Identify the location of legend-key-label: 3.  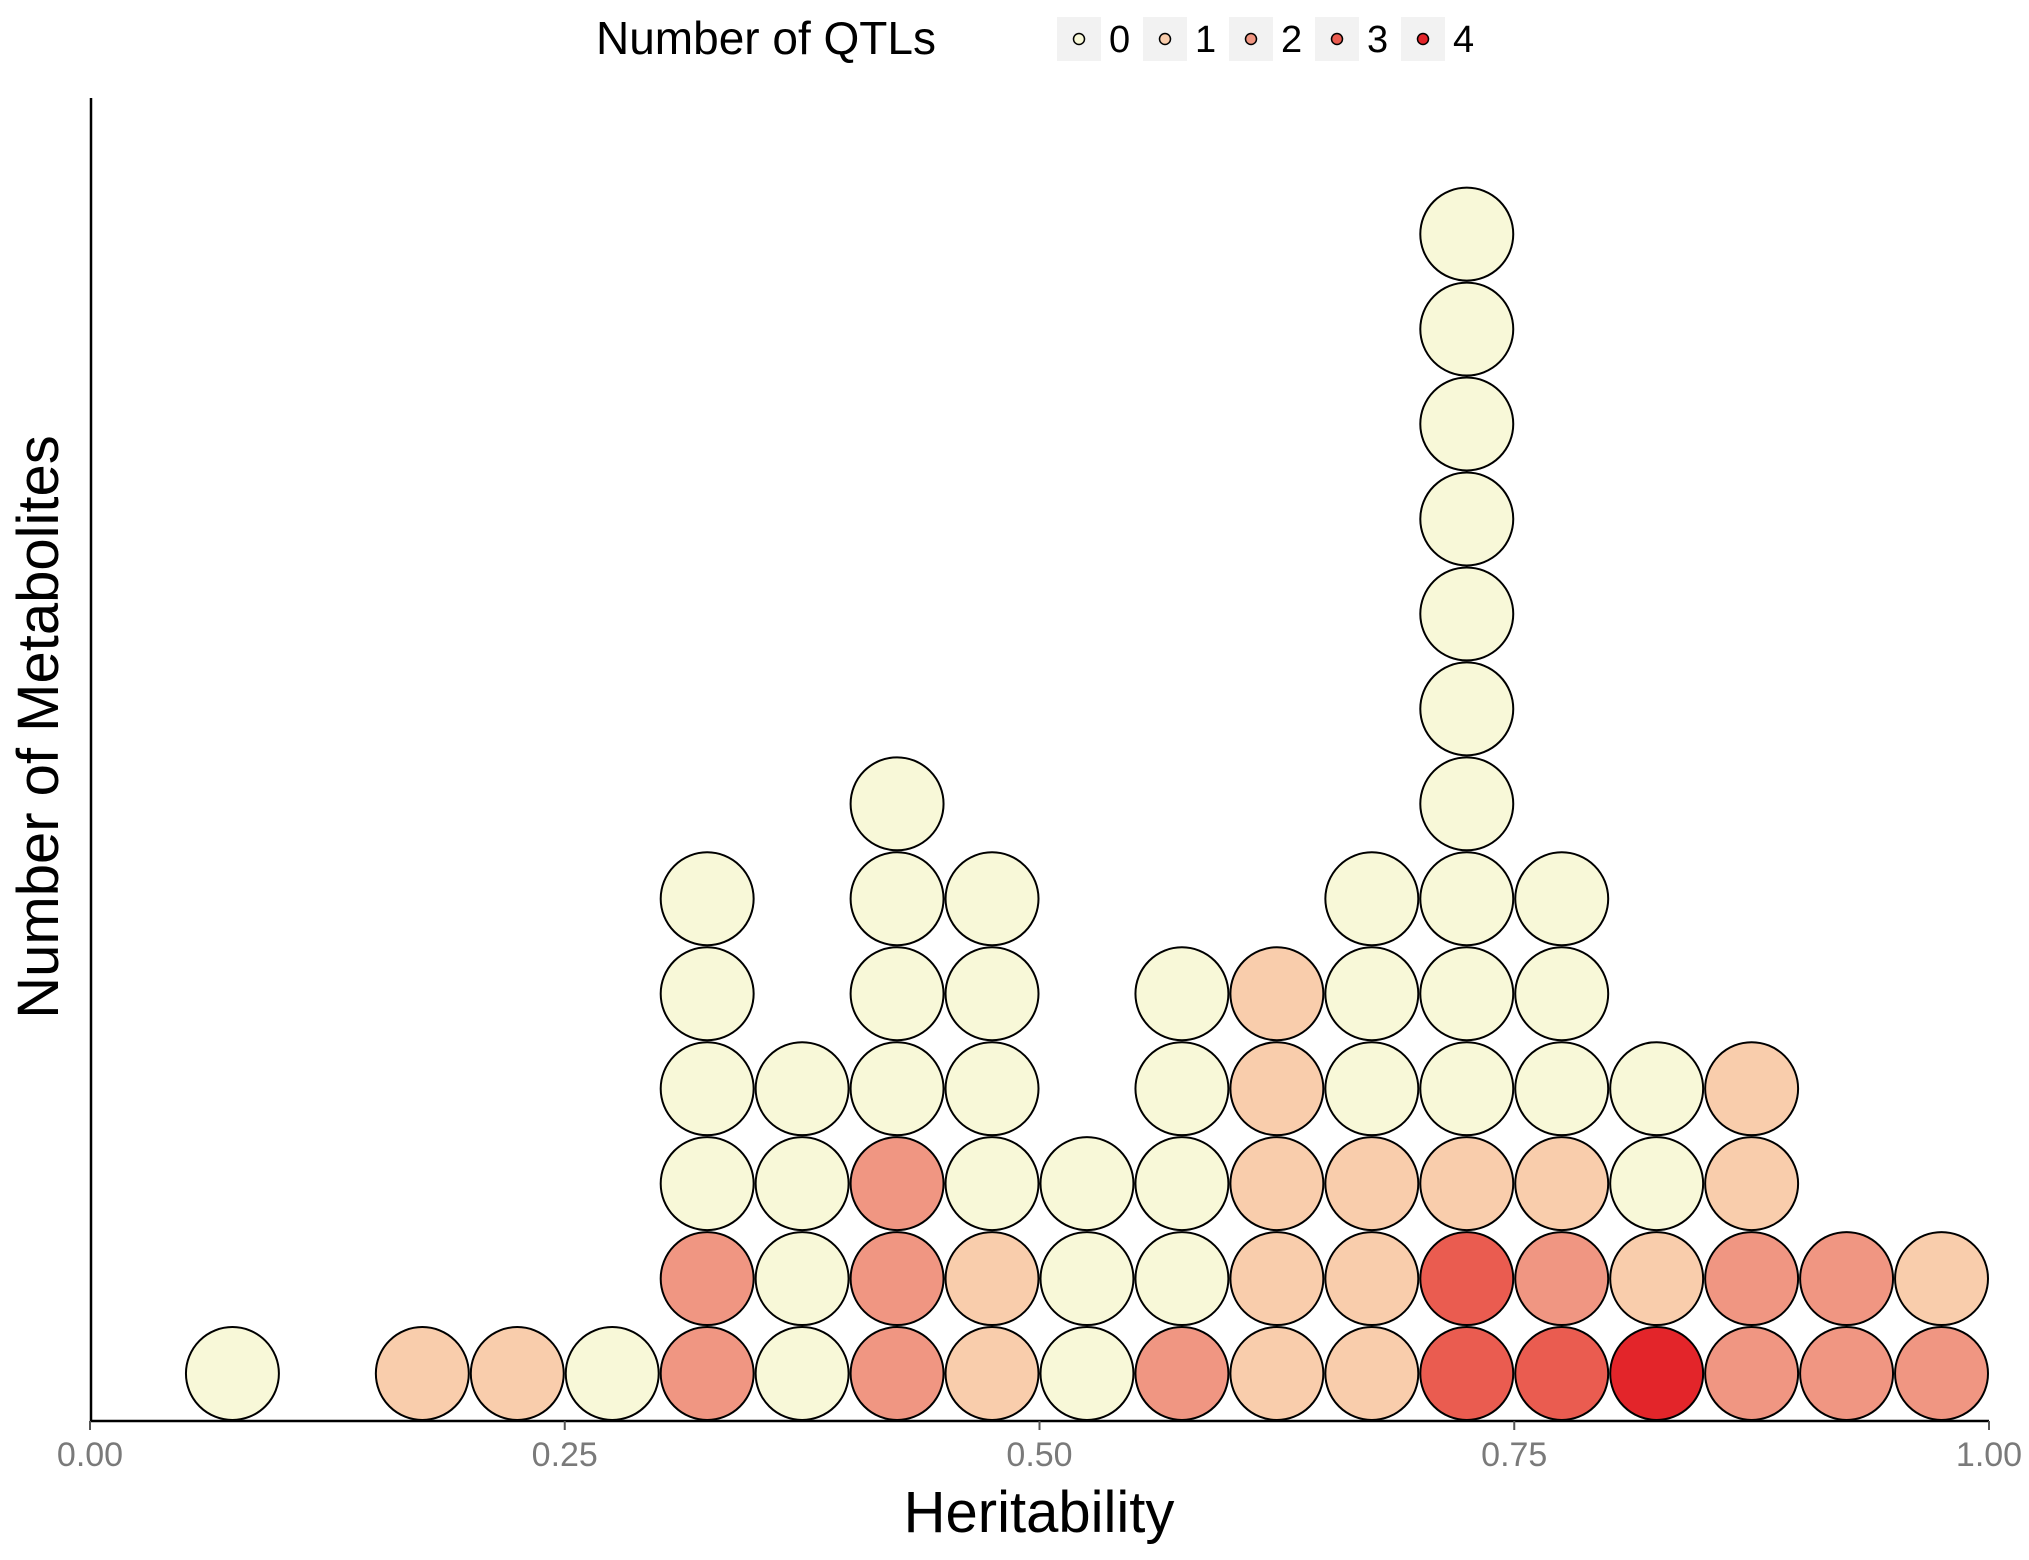
(1377, 40).